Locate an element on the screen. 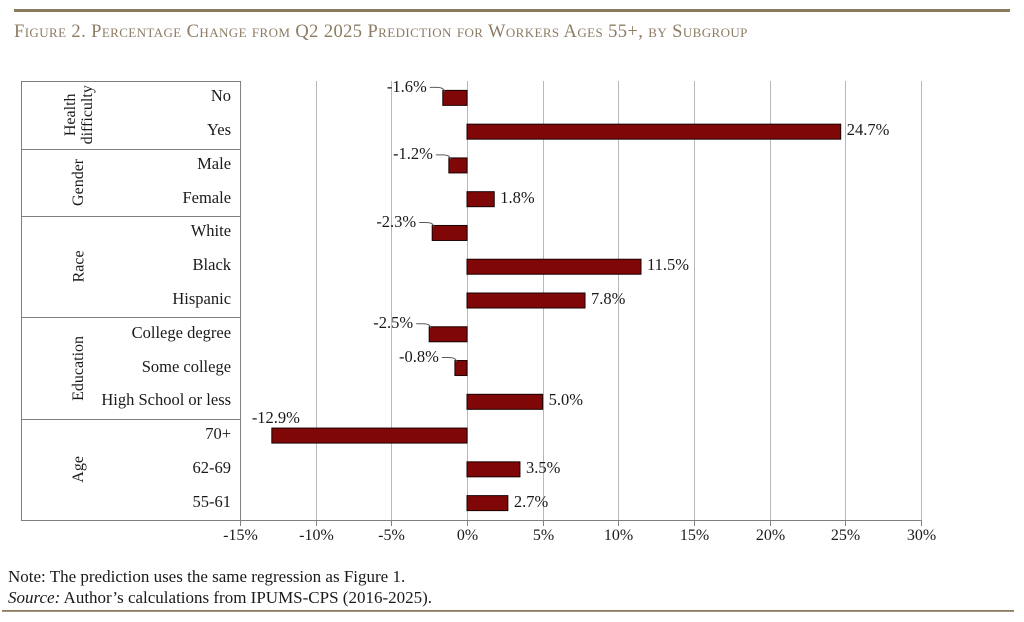  row-label: Black is located at coordinates (212, 265).